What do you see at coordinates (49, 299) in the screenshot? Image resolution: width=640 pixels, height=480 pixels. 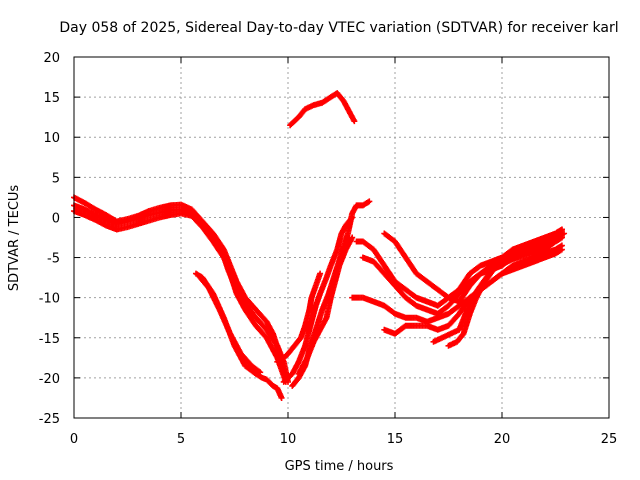 I see `y-tick-label: -10` at bounding box center [49, 299].